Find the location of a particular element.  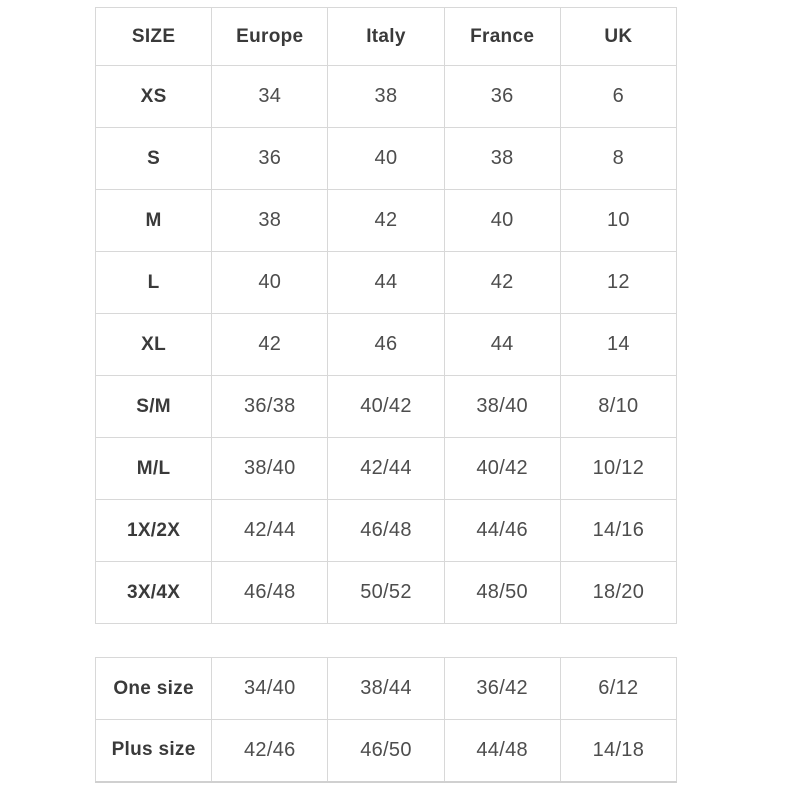

table-spacer is located at coordinates (386, 640).